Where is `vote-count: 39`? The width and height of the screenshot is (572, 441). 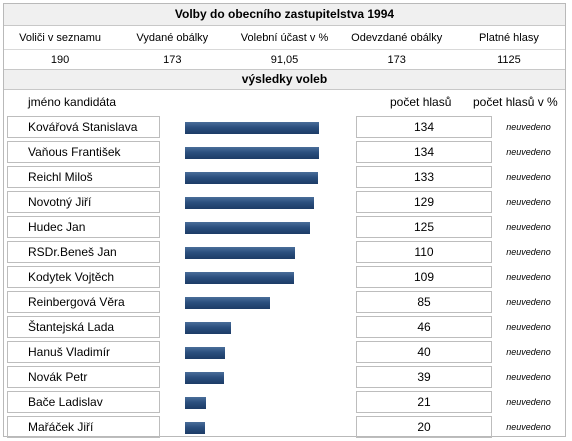
vote-count: 39 is located at coordinates (424, 377).